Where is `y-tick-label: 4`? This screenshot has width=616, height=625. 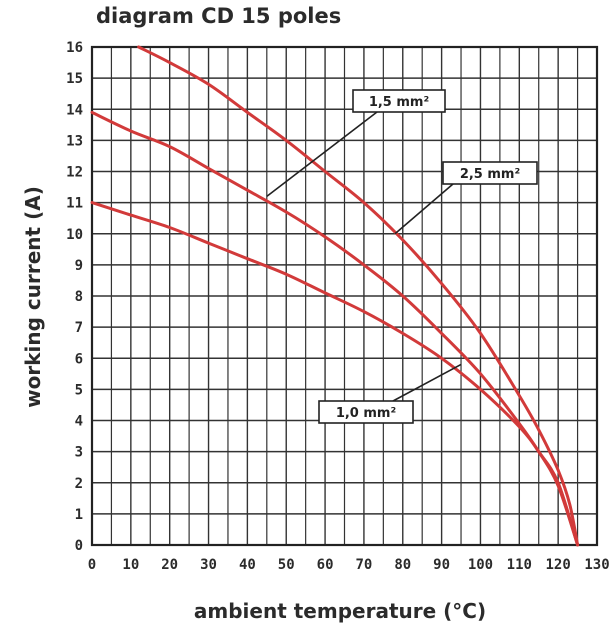
y-tick-label: 4 is located at coordinates (79, 422).